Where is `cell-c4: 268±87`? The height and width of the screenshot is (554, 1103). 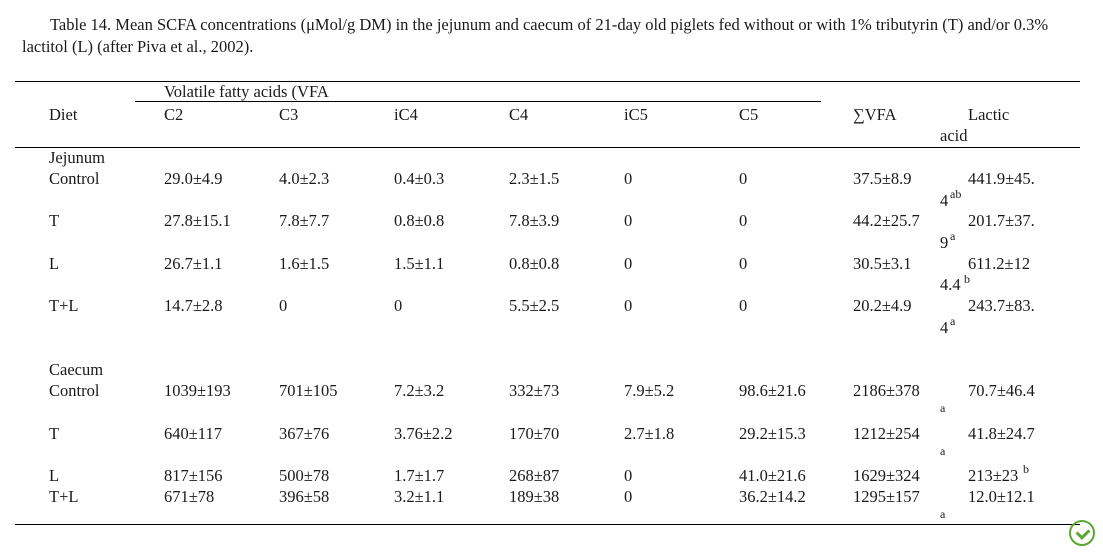
cell-c4: 268±87 is located at coordinates (534, 475).